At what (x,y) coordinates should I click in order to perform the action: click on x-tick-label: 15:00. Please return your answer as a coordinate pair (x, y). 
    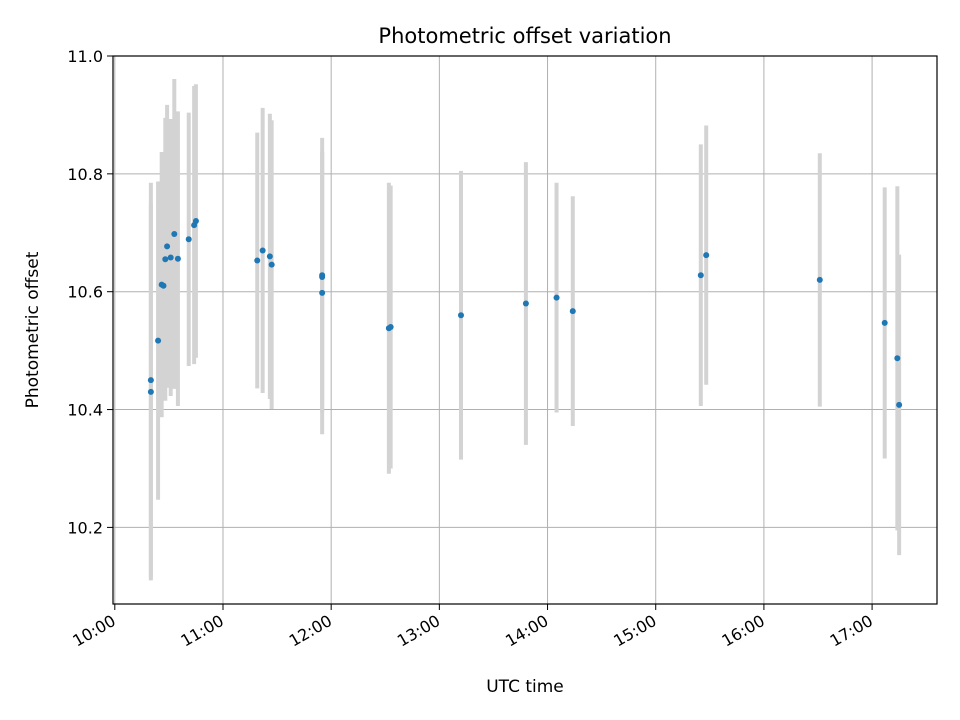
    Looking at the image, I should click on (634, 631).